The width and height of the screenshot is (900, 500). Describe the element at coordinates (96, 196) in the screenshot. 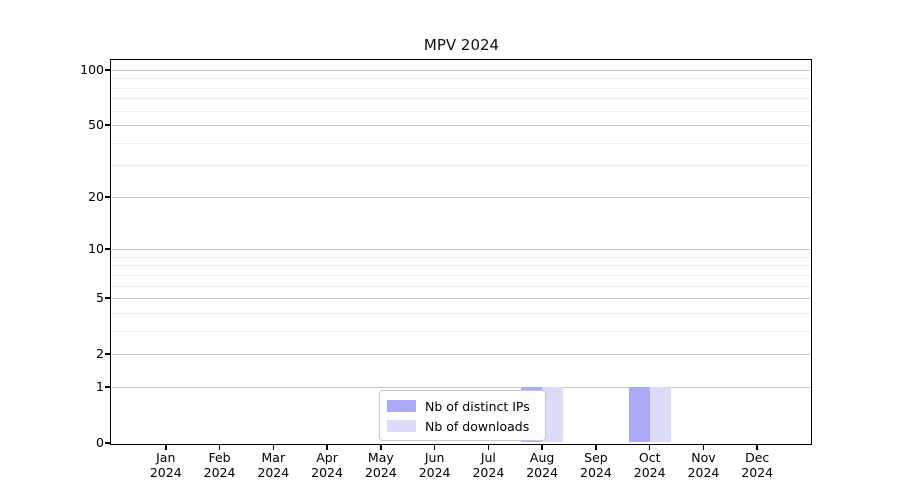

I see `y-tick-label: 20` at that location.